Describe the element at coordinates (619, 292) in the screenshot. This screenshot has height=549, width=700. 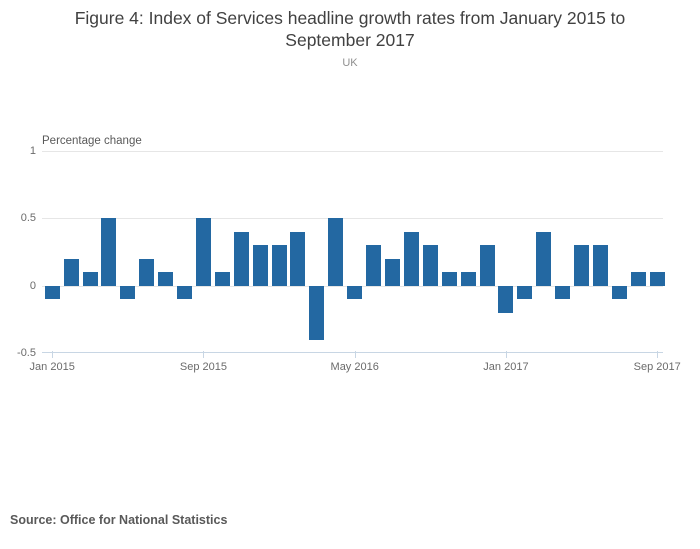
I see `bar-jul-2017` at that location.